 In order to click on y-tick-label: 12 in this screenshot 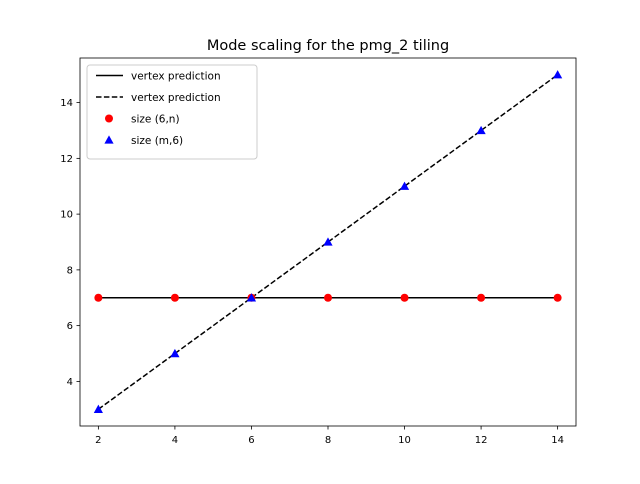, I will do `click(66, 159)`.